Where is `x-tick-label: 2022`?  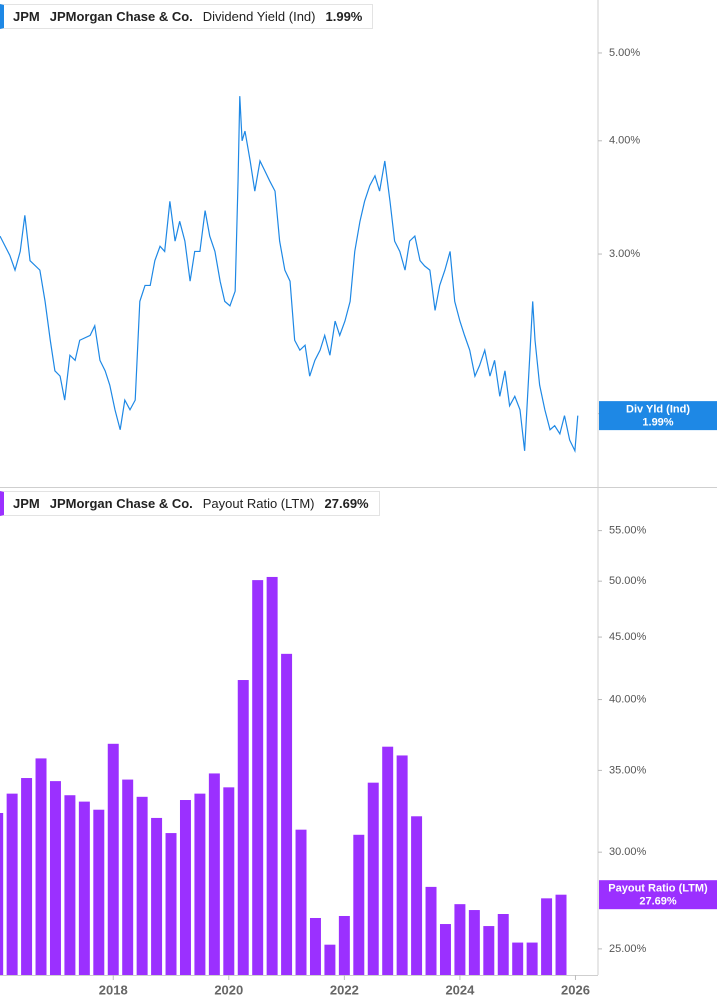
x-tick-label: 2022 is located at coordinates (344, 989).